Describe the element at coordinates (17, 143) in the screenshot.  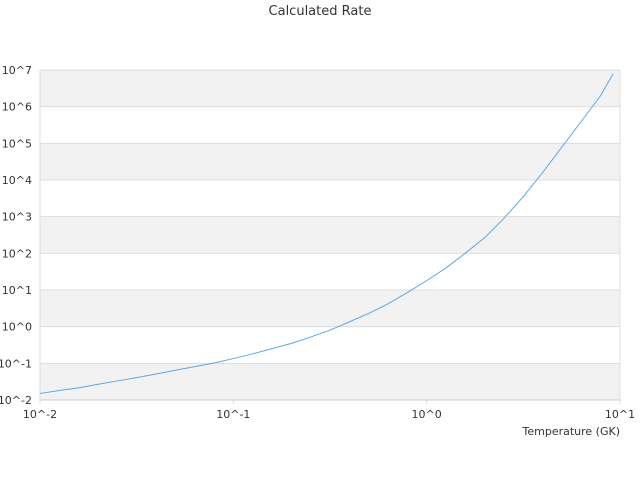
I see `y-tick-label: 10^5` at that location.